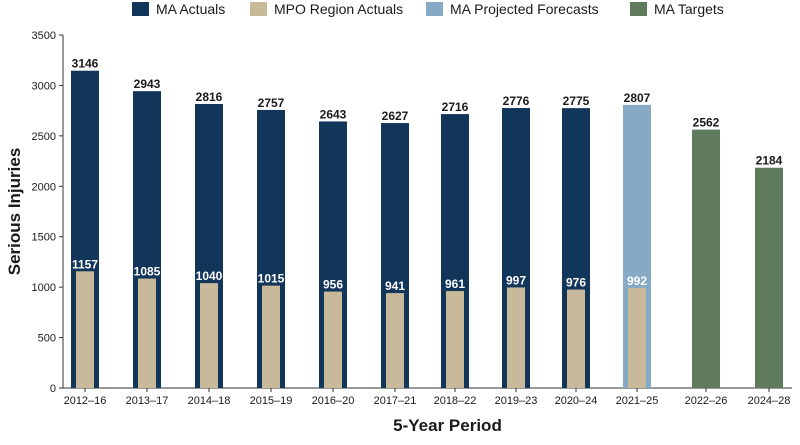 Image resolution: width=800 pixels, height=445 pixels. I want to click on x-tick-label: 2019–23, so click(516, 401).